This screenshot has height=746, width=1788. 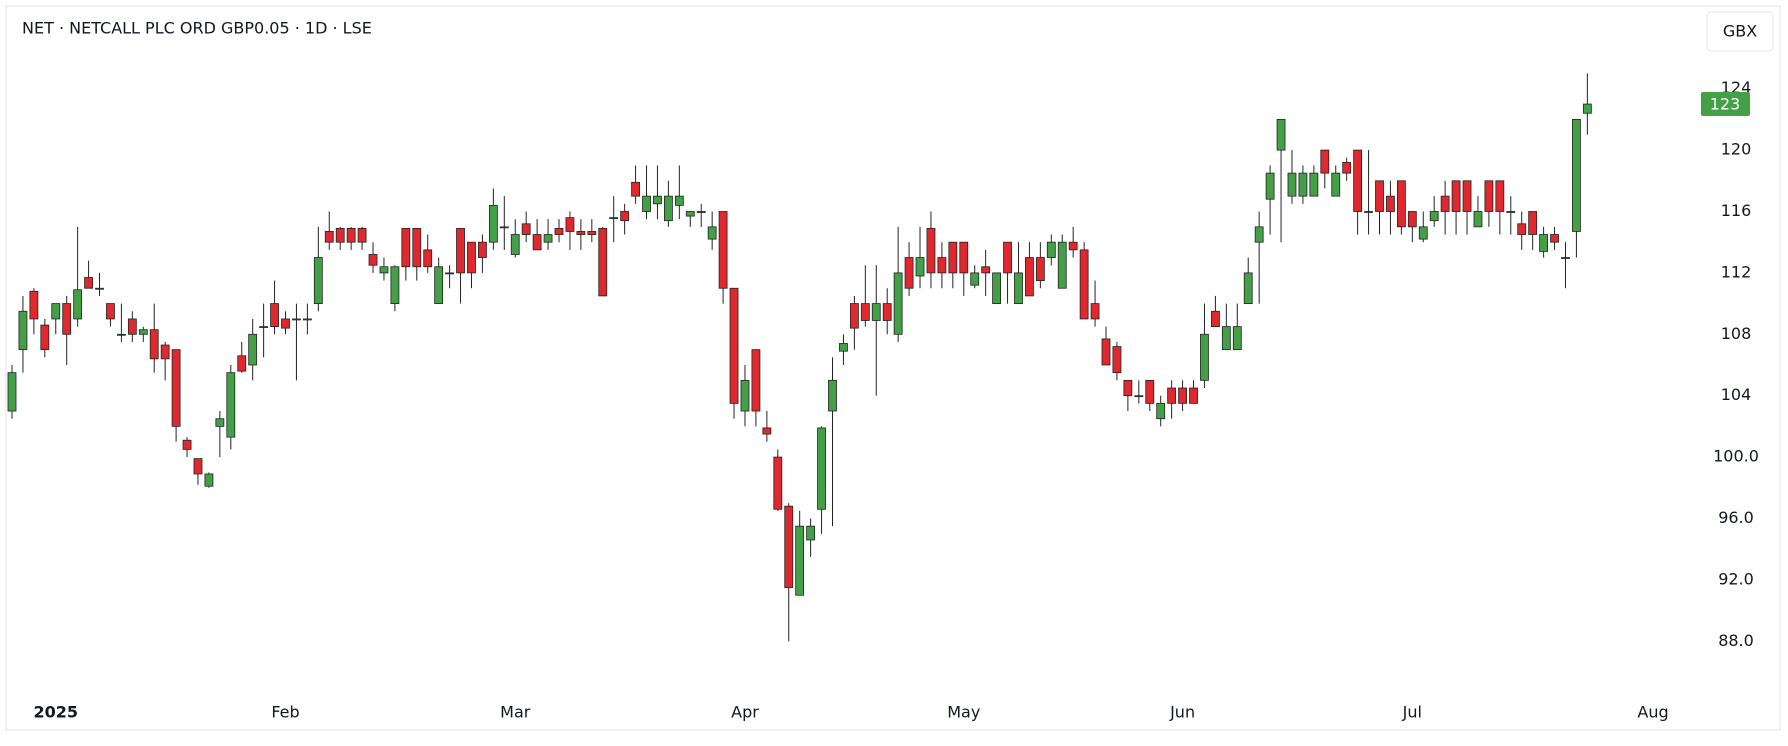 What do you see at coordinates (963, 712) in the screenshot?
I see `x-tick-label: May` at bounding box center [963, 712].